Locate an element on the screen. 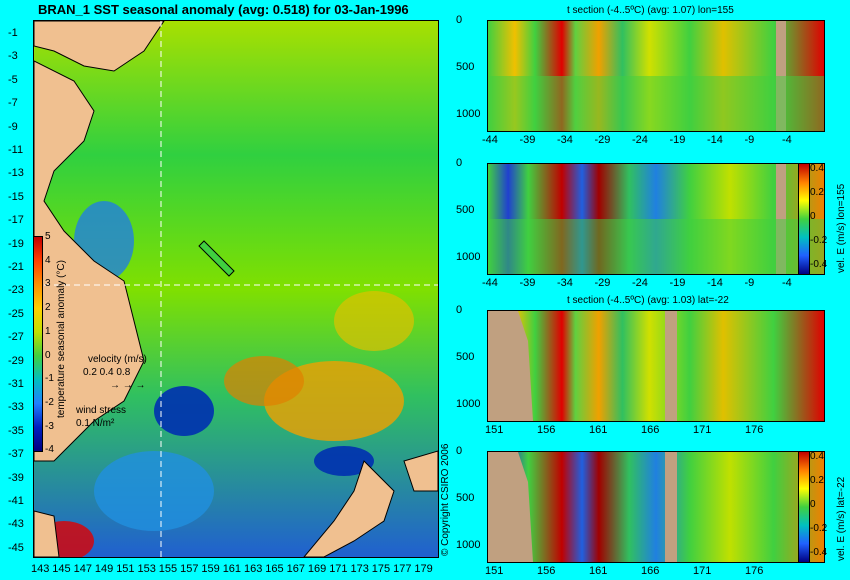  lat-tick-label: -31 is located at coordinates (16, 384).